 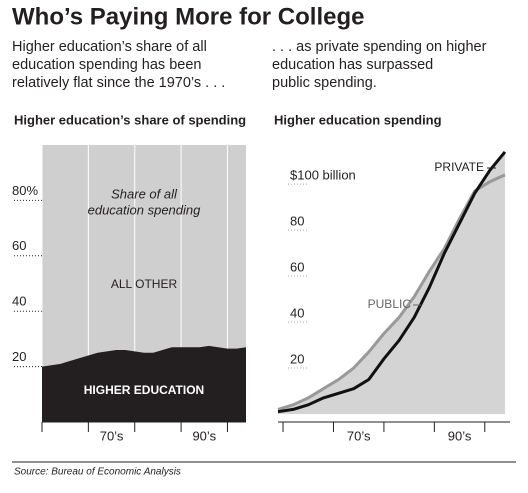 I want to click on chart-heading: Higher education’s share of spending, so click(x=130, y=119).